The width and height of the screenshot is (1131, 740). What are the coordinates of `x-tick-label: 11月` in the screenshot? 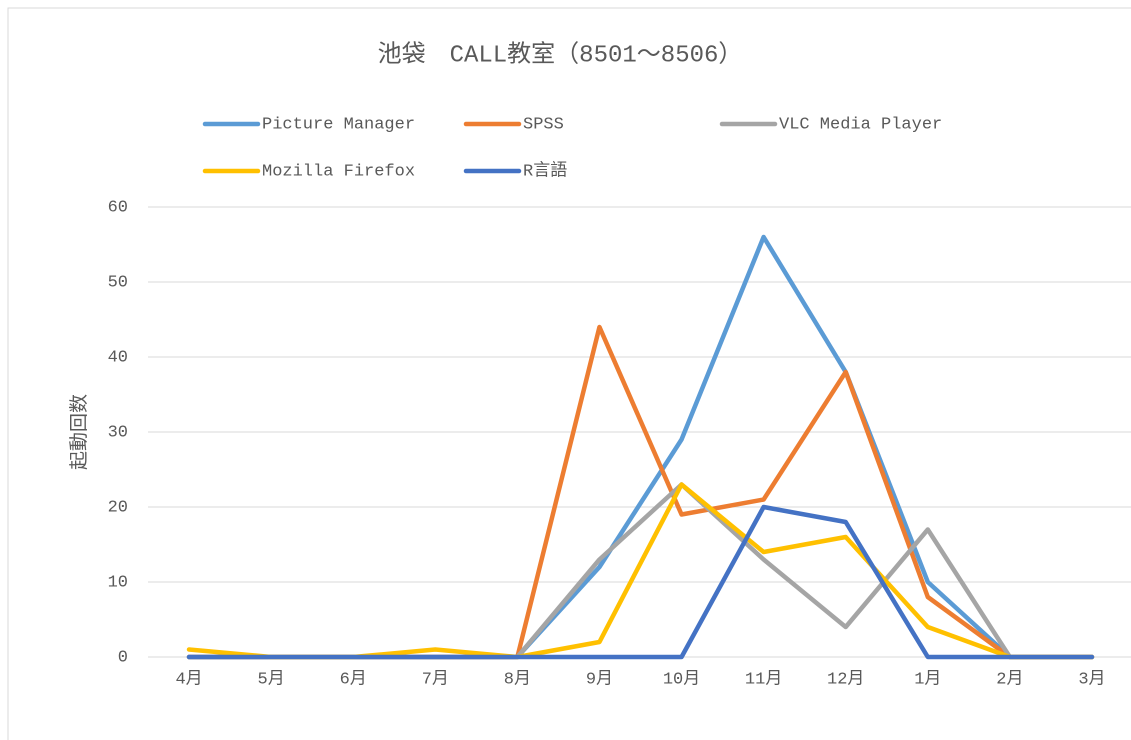 It's located at (763, 679).